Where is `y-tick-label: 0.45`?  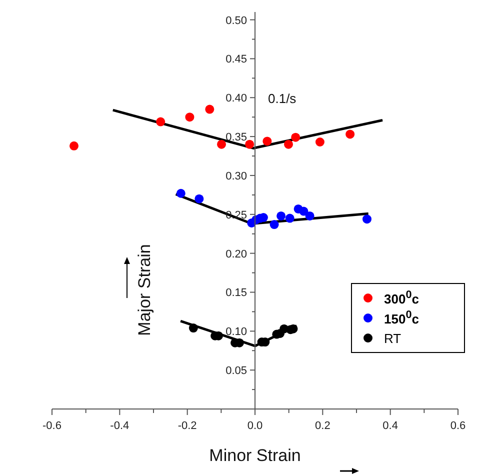 y-tick-label: 0.45 is located at coordinates (236, 60).